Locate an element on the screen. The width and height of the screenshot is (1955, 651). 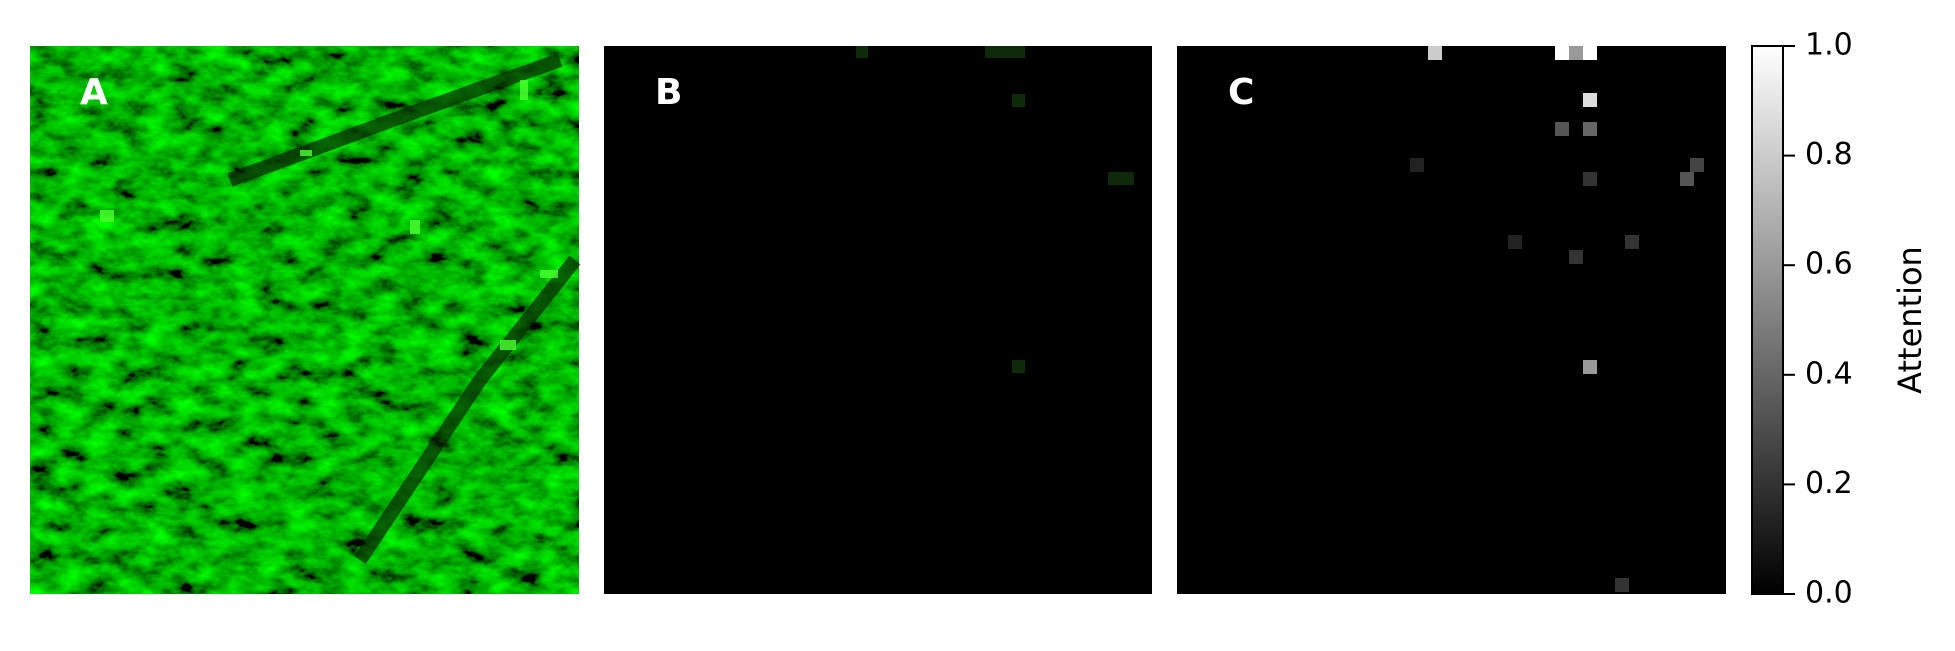
panel-label: A is located at coordinates (94, 92).